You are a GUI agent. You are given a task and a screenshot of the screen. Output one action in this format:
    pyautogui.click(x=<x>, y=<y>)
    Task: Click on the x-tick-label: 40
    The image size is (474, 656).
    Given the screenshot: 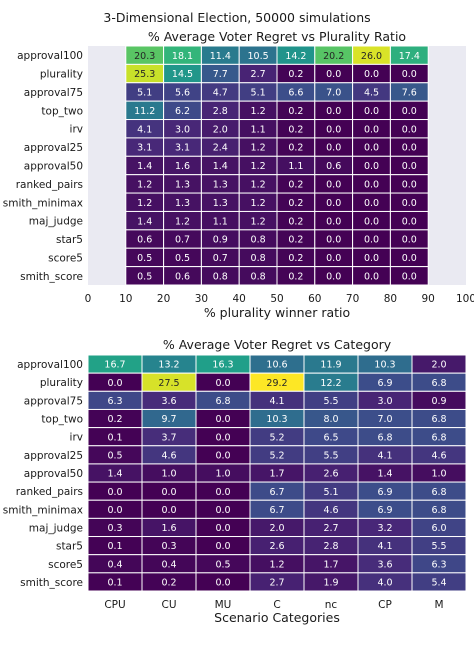 What is the action you would take?
    pyautogui.click(x=239, y=299)
    